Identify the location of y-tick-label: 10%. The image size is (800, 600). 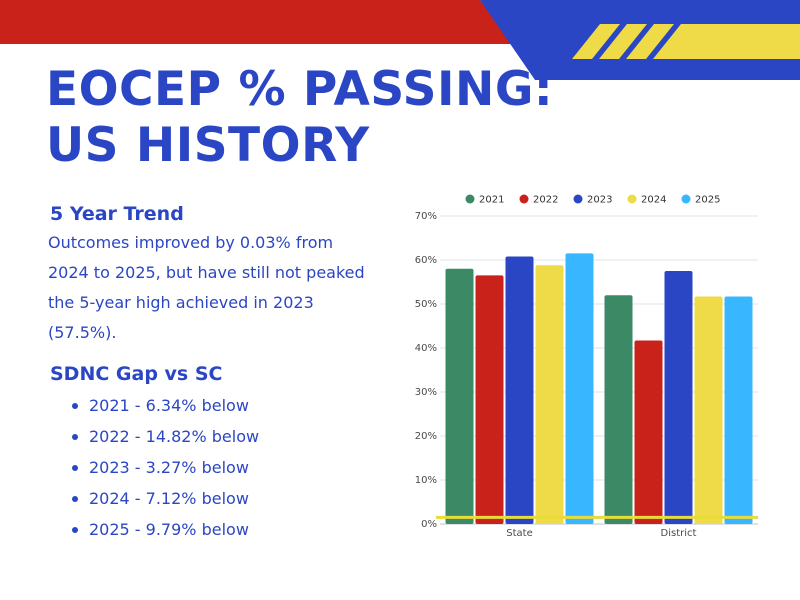
(426, 480).